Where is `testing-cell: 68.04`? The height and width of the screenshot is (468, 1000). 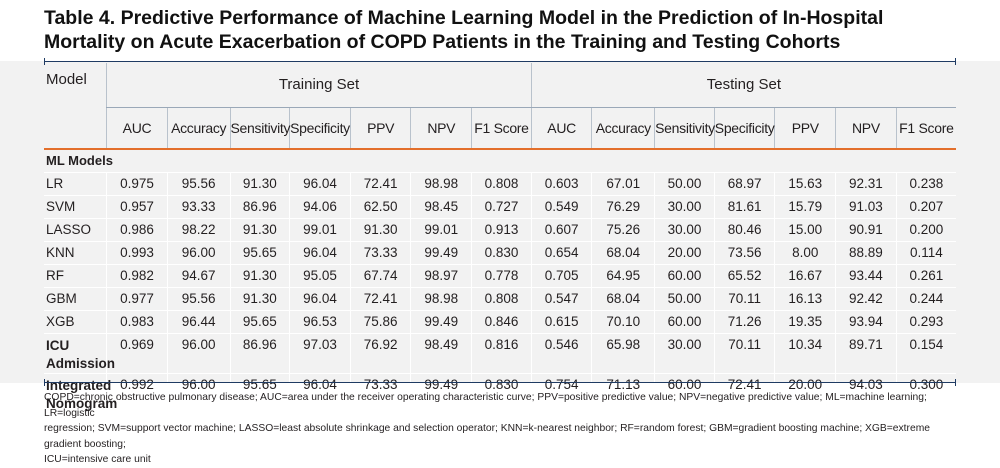
testing-cell: 68.04 is located at coordinates (623, 253).